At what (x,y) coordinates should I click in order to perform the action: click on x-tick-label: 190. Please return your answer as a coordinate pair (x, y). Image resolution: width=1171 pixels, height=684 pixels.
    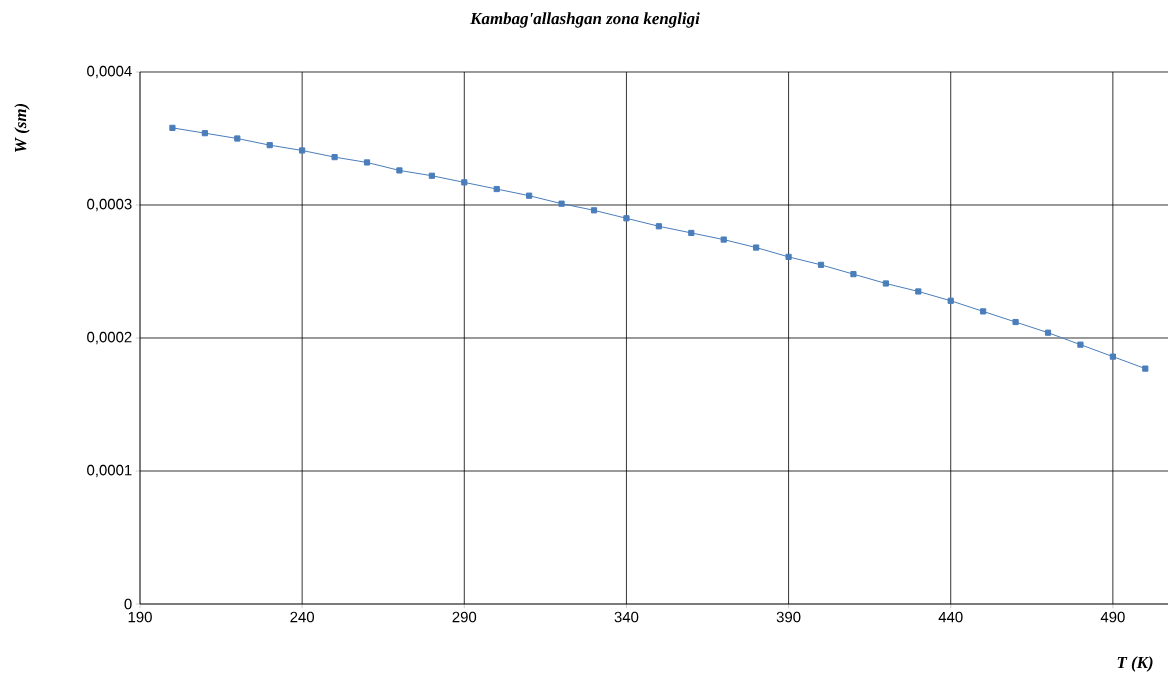
    Looking at the image, I should click on (140, 617).